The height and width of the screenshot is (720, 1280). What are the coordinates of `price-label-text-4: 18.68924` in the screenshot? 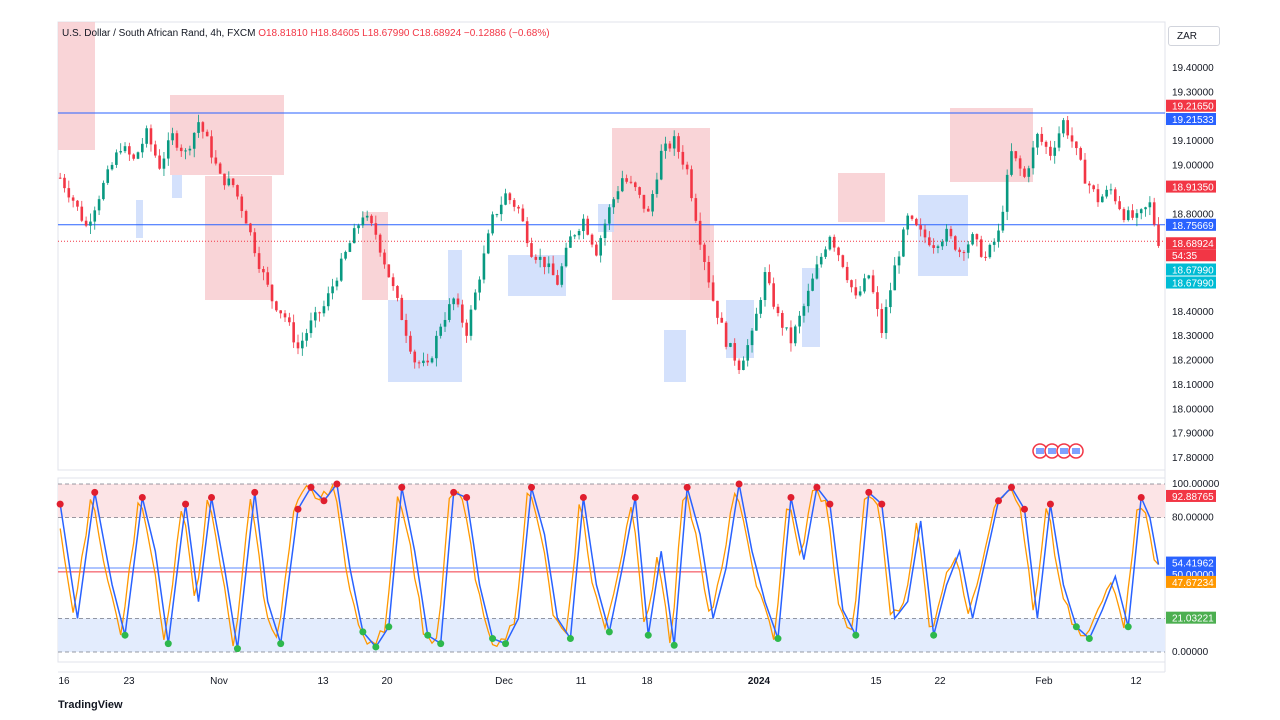 It's located at (1193, 244).